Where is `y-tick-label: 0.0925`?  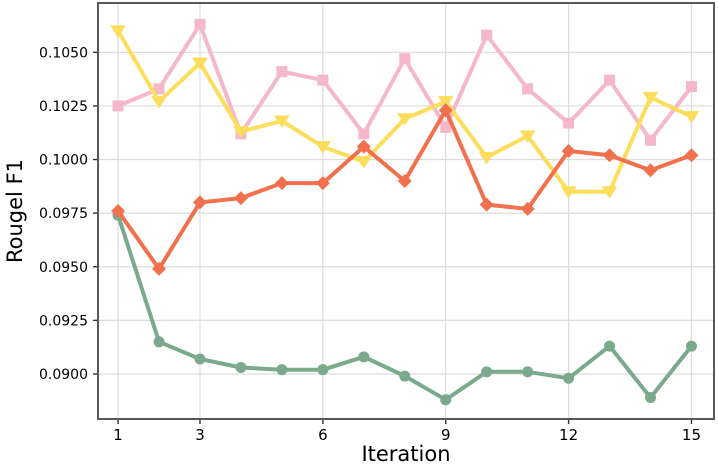
y-tick-label: 0.0925 is located at coordinates (63, 321).